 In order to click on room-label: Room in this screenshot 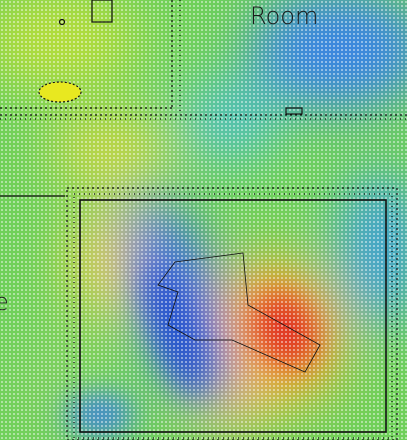, I will do `click(284, 16)`.